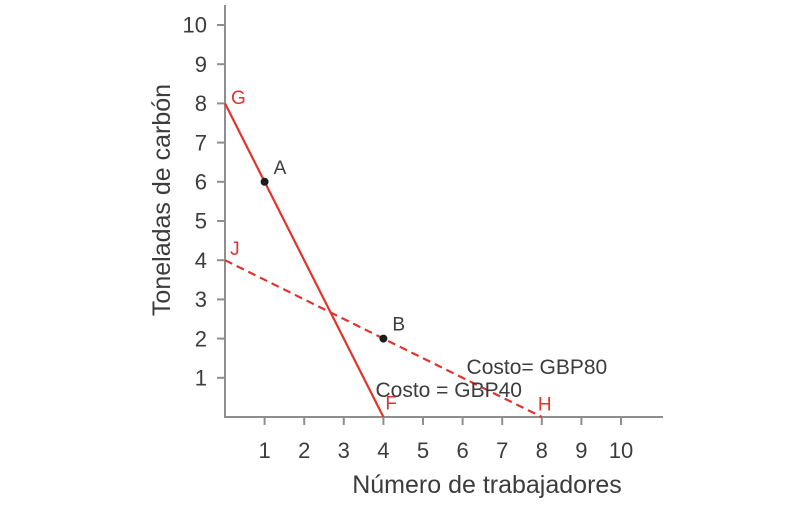 The height and width of the screenshot is (508, 809). Describe the element at coordinates (235, 249) in the screenshot. I see `endpoint-label-J: J` at that location.